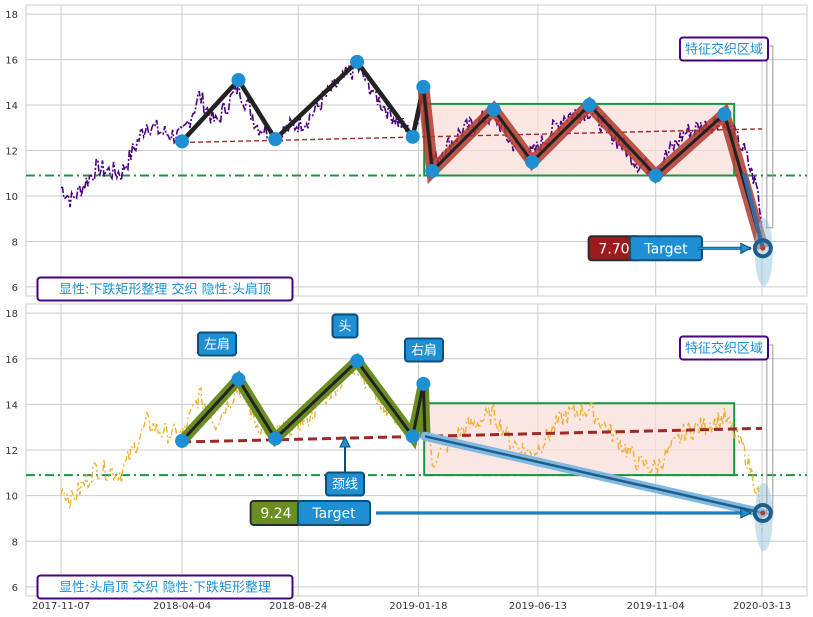 The image size is (813, 617). I want to click on head-label-box, so click(345, 326).